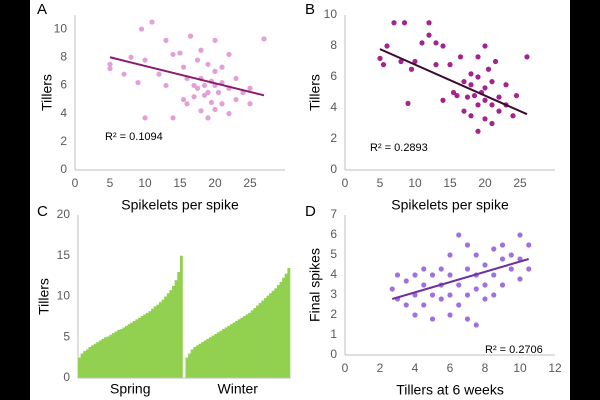 This screenshot has width=600, height=400. What do you see at coordinates (520, 368) in the screenshot?
I see `x-tick-label: 10` at bounding box center [520, 368].